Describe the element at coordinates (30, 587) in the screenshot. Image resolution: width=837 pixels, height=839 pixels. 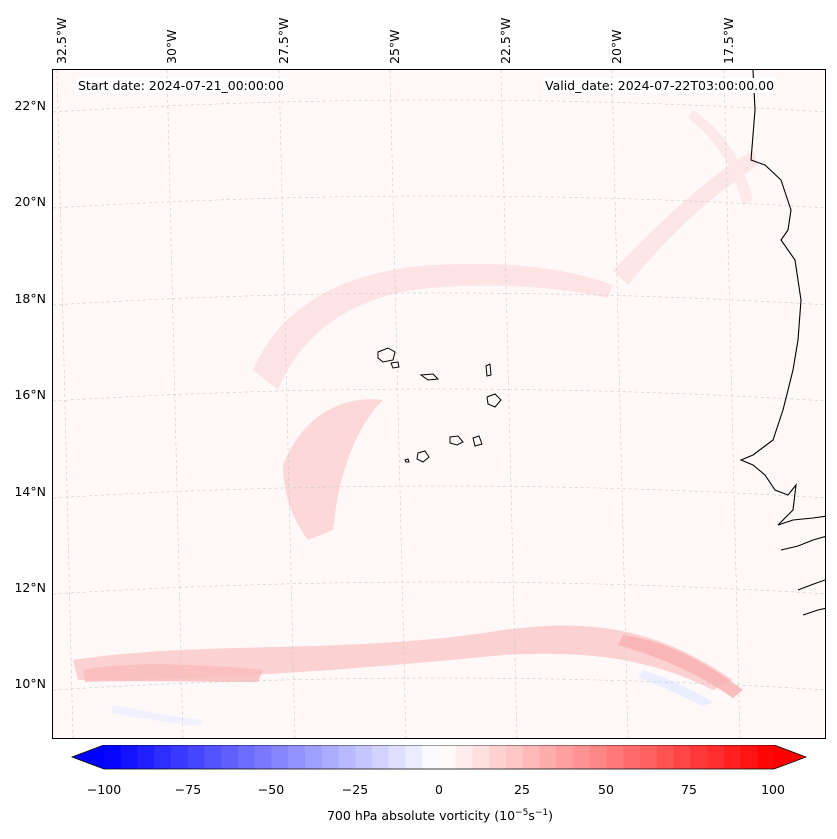
I see `lat-label-12n: 12°N` at that location.